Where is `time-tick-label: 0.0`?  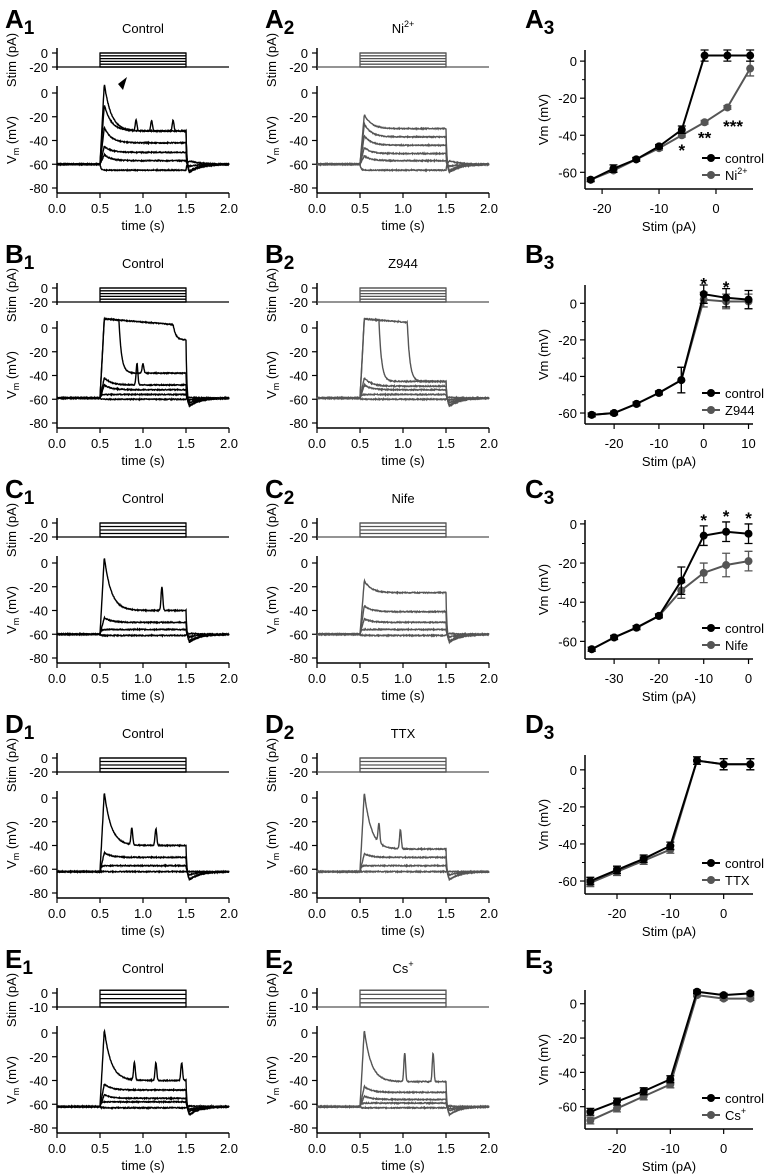 time-tick-label: 0.0 is located at coordinates (57, 443).